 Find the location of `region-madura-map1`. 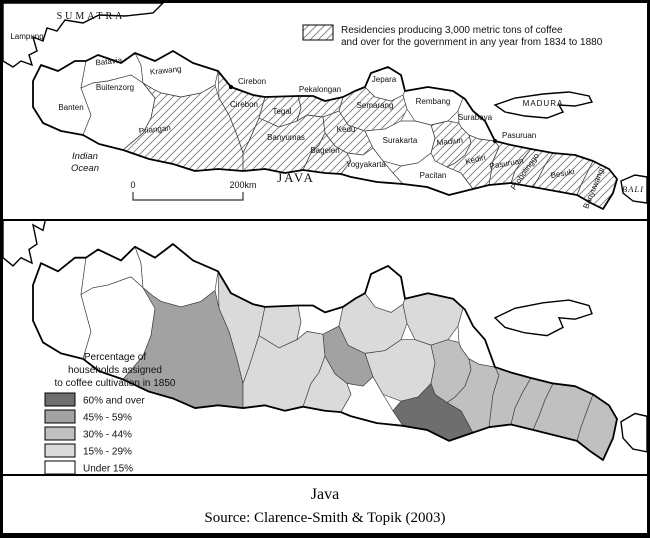

region-madura-map1 is located at coordinates (543, 105).